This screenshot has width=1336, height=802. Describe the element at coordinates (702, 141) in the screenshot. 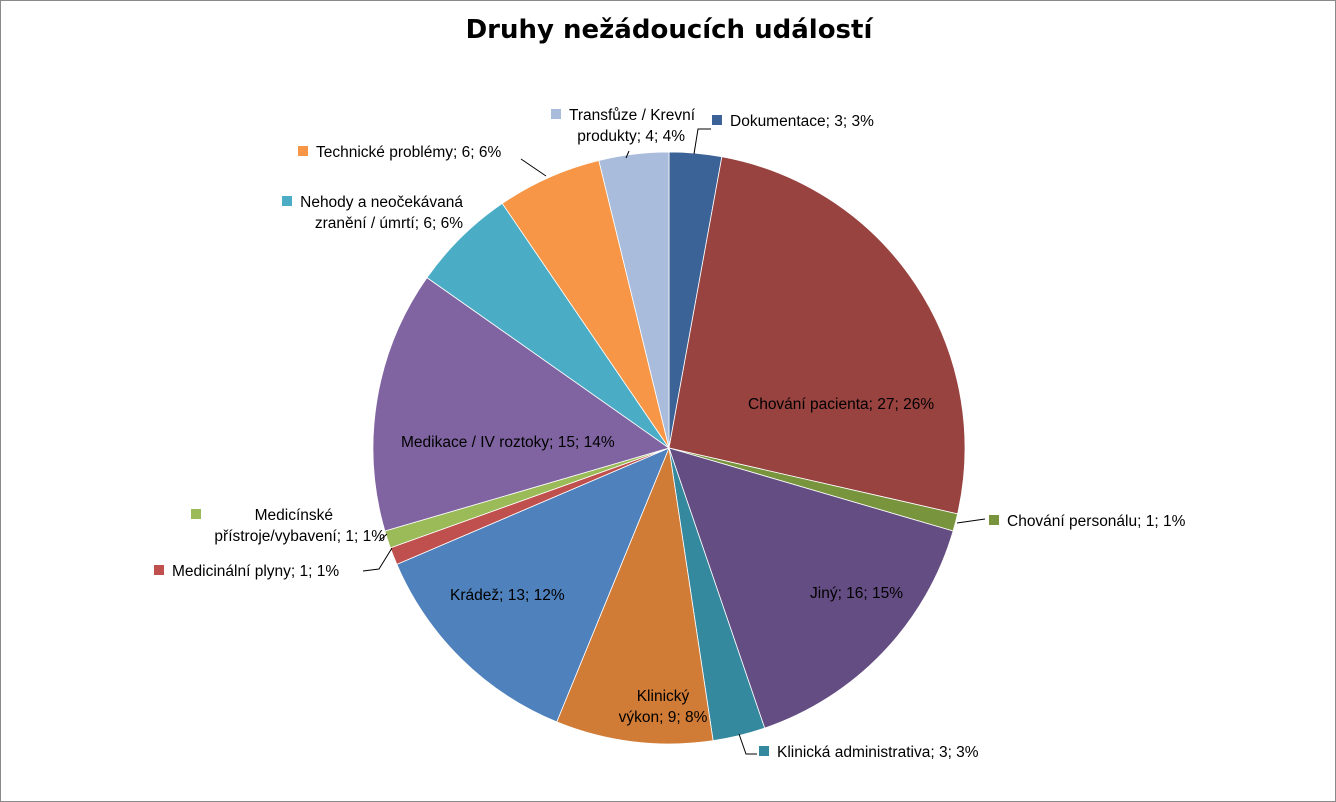

I see `leader-line-dokumentace` at that location.